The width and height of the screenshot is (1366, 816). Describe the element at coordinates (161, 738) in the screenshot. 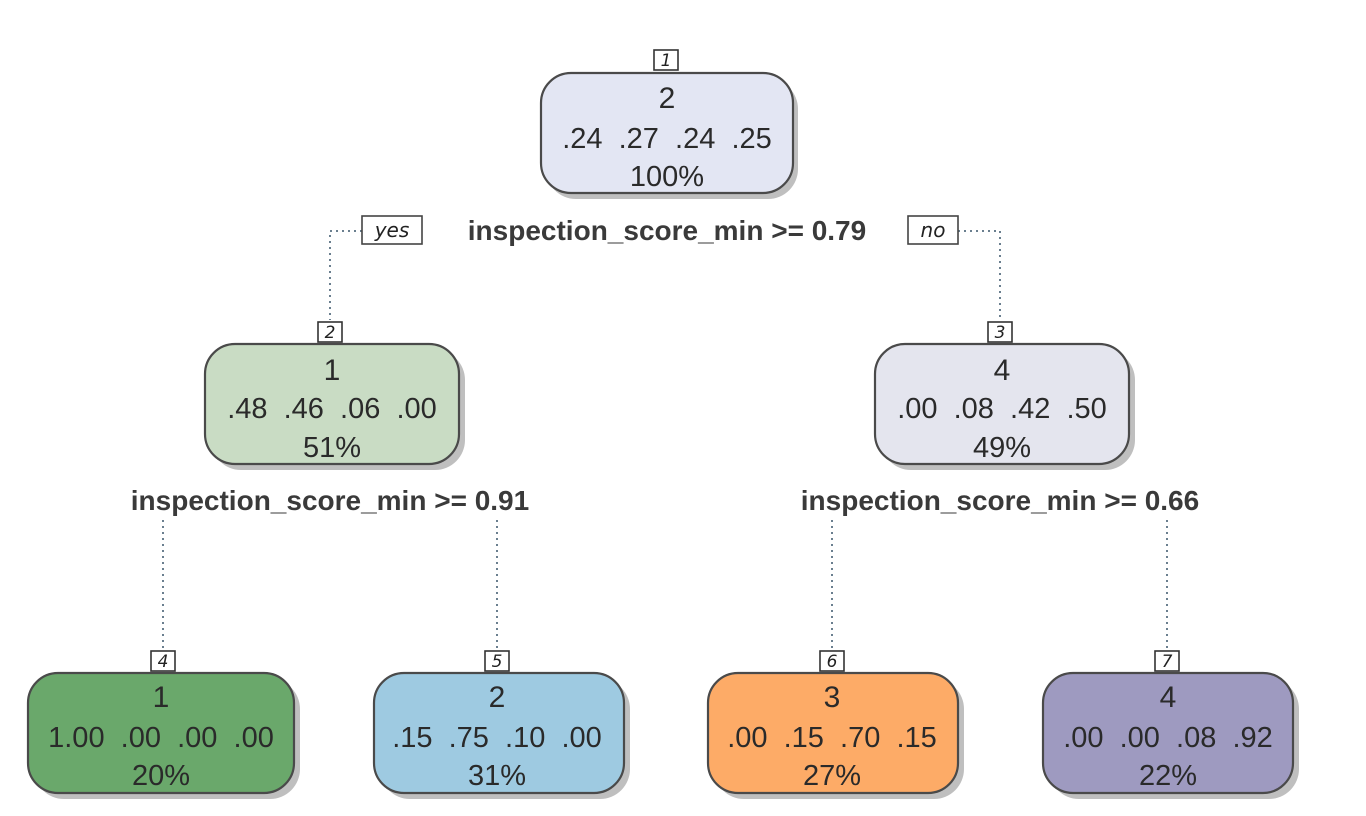

I see `node-probabilities: 1.00 .00 .00 .00` at that location.